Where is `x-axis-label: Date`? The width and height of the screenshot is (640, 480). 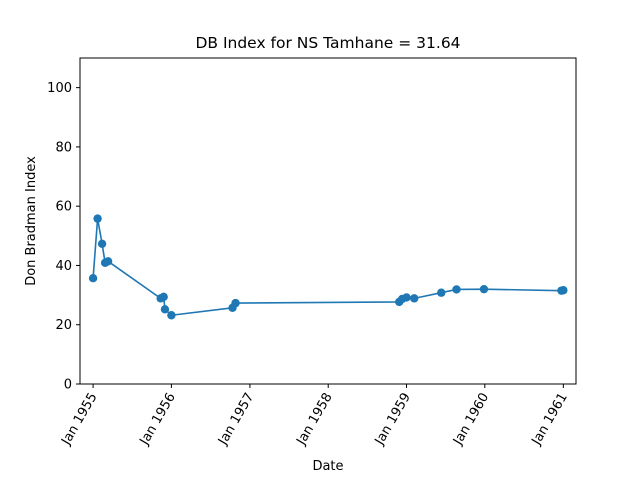 x-axis-label: Date is located at coordinates (327, 466).